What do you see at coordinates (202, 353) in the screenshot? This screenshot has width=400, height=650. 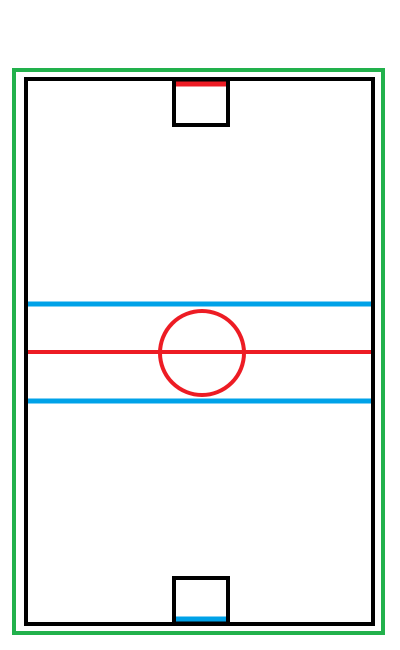 I see `center-circle` at bounding box center [202, 353].